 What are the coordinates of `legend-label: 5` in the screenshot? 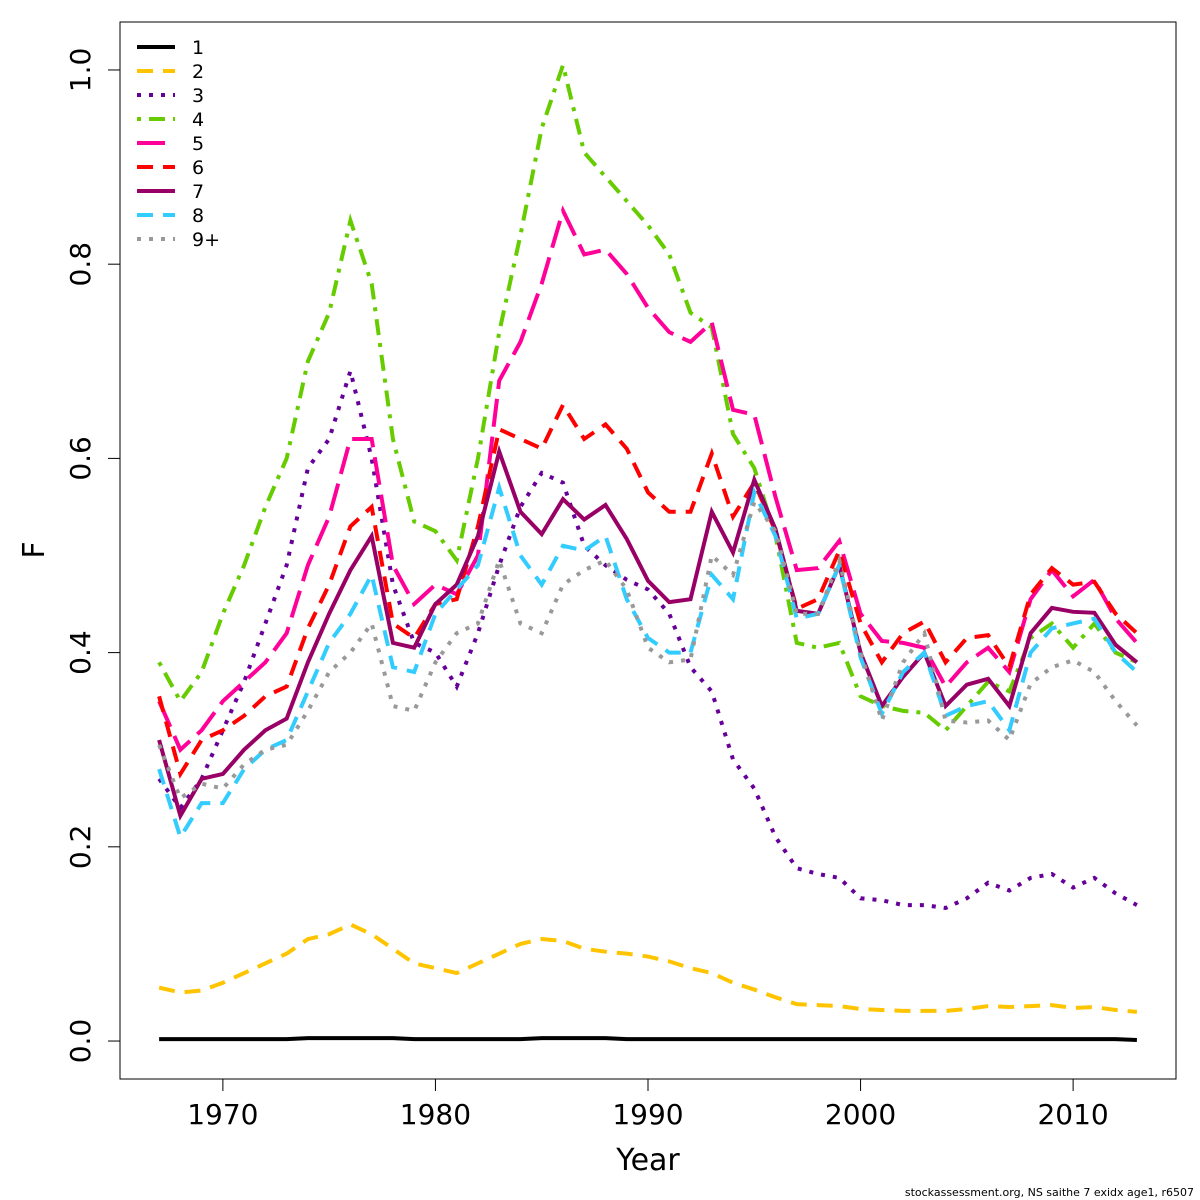 It's located at (198, 144).